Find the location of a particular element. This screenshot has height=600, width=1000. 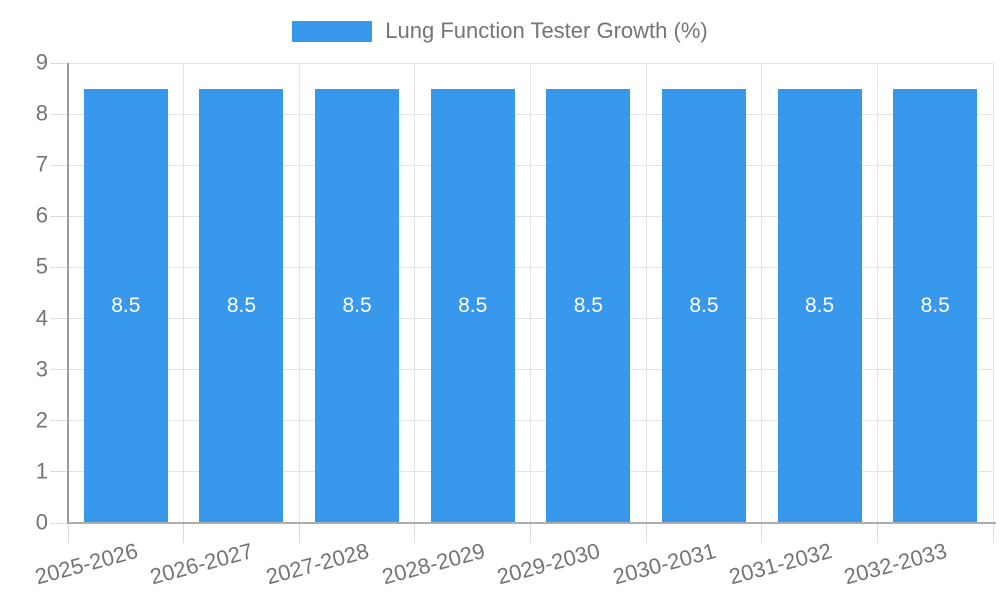

y-axis-tick-label: 3 is located at coordinates (41, 369).